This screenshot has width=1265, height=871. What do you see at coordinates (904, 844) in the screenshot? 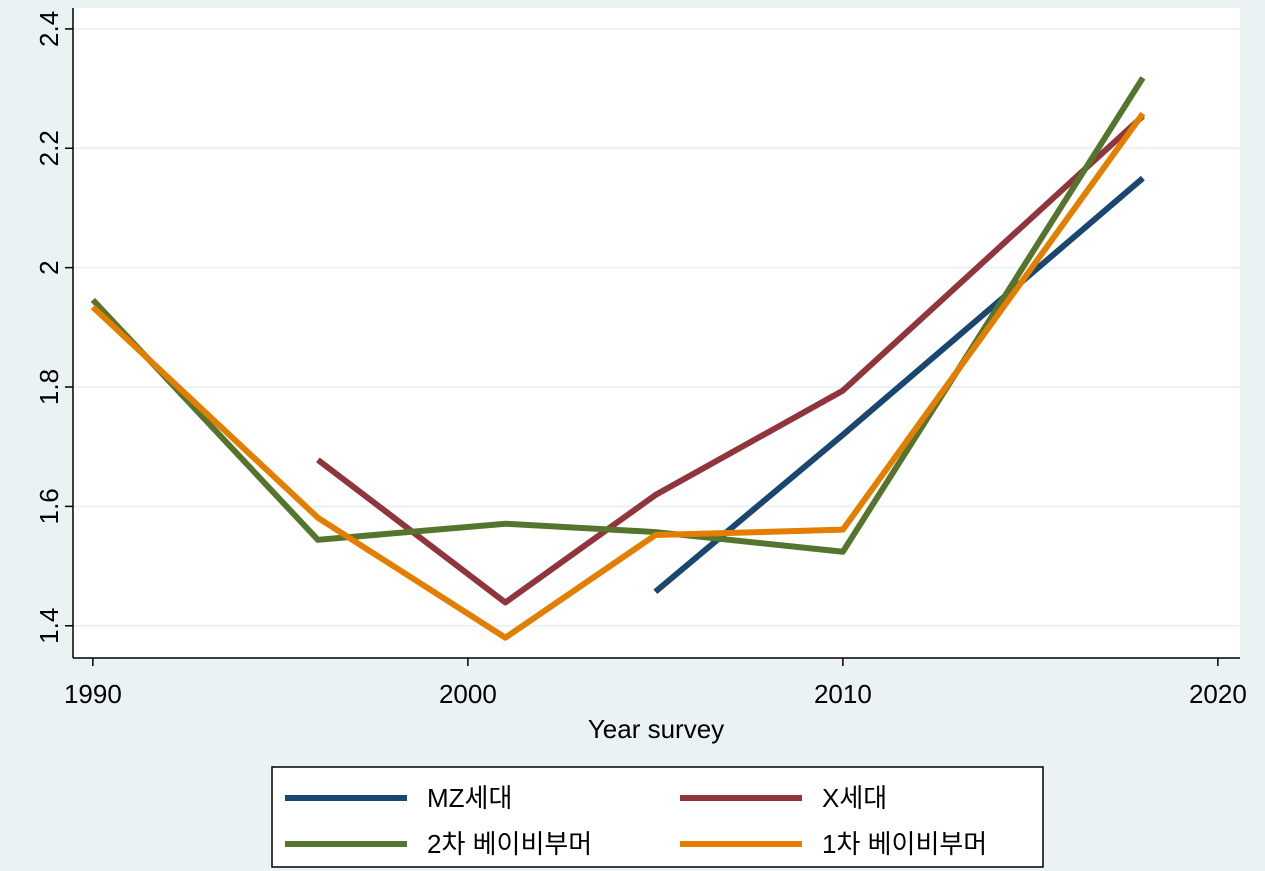
I see `legend-label: 1차 베이비부머` at bounding box center [904, 844].